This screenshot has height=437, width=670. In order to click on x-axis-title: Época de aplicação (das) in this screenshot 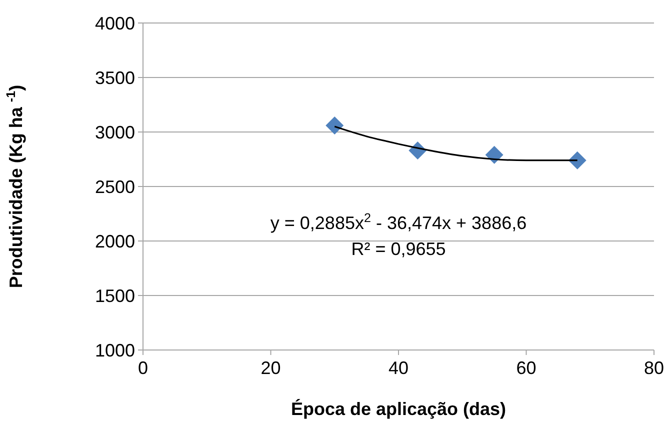, I will do `click(398, 409)`.